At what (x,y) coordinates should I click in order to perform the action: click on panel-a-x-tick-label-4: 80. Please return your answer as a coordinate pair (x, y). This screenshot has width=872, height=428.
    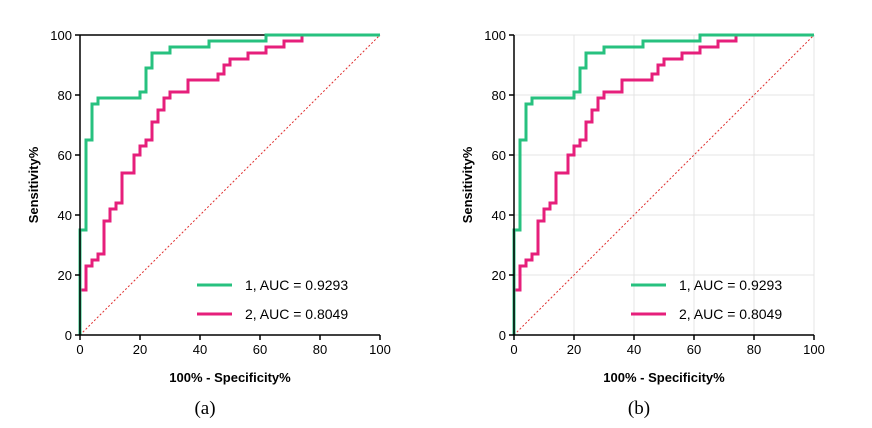
    Looking at the image, I should click on (320, 349).